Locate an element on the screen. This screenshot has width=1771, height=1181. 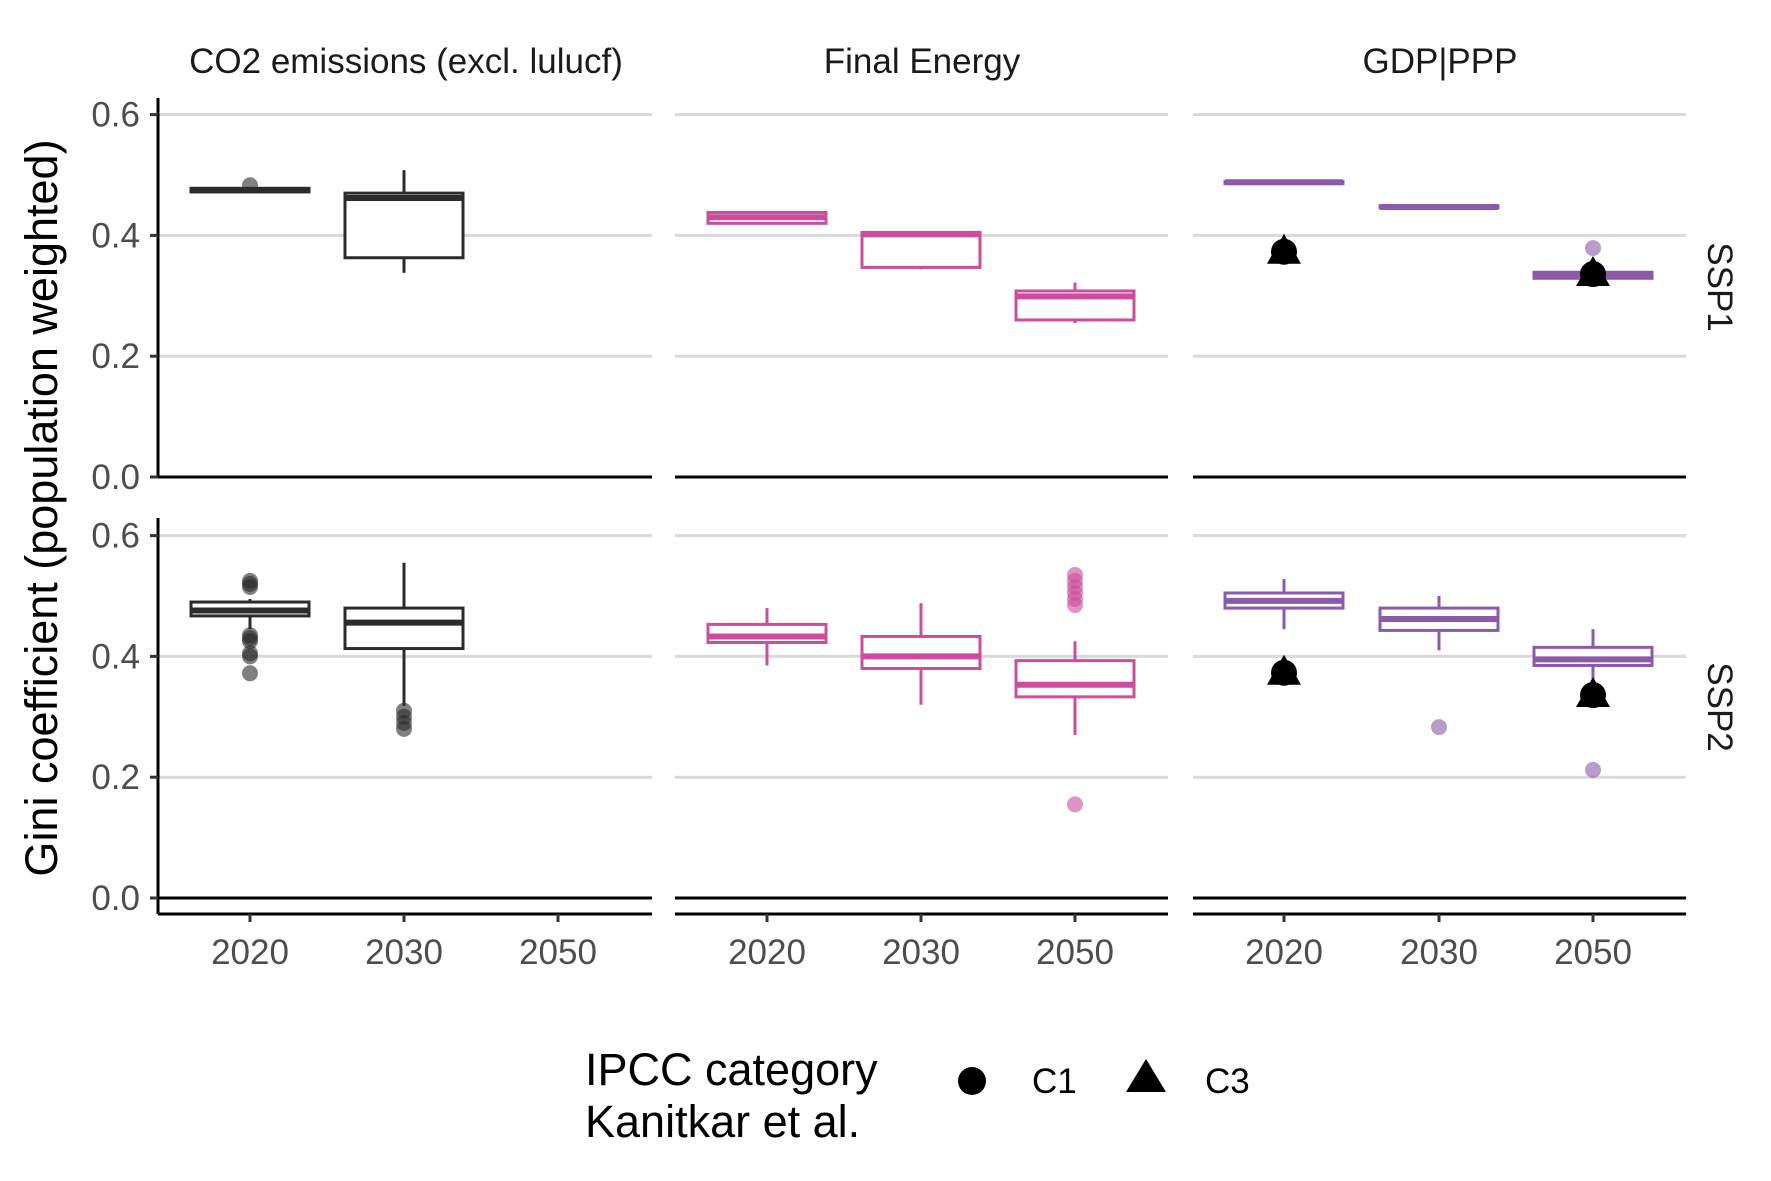
panel-ssp2-co2-emissions-excl-lulucf is located at coordinates (327, 649).